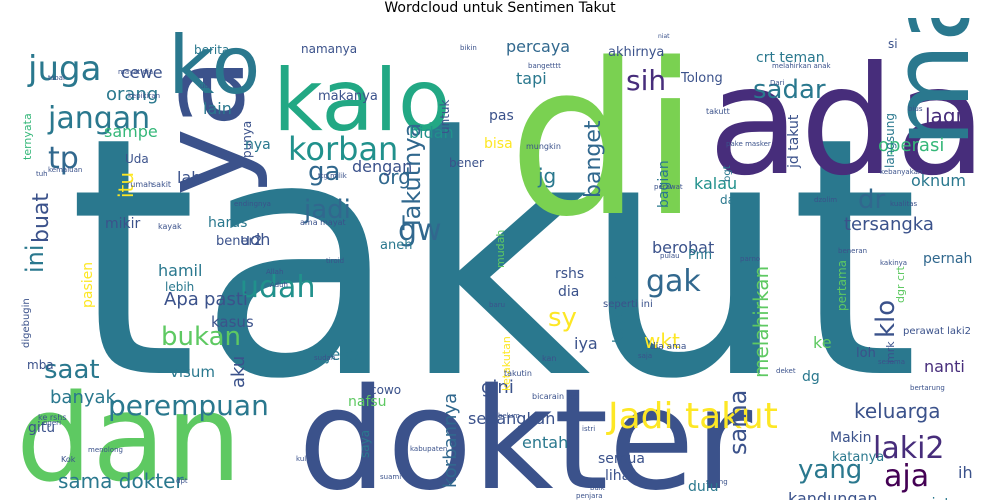 The width and height of the screenshot is (1000, 500). What do you see at coordinates (620, 476) in the screenshot?
I see `word-lihat: lihat` at bounding box center [620, 476].